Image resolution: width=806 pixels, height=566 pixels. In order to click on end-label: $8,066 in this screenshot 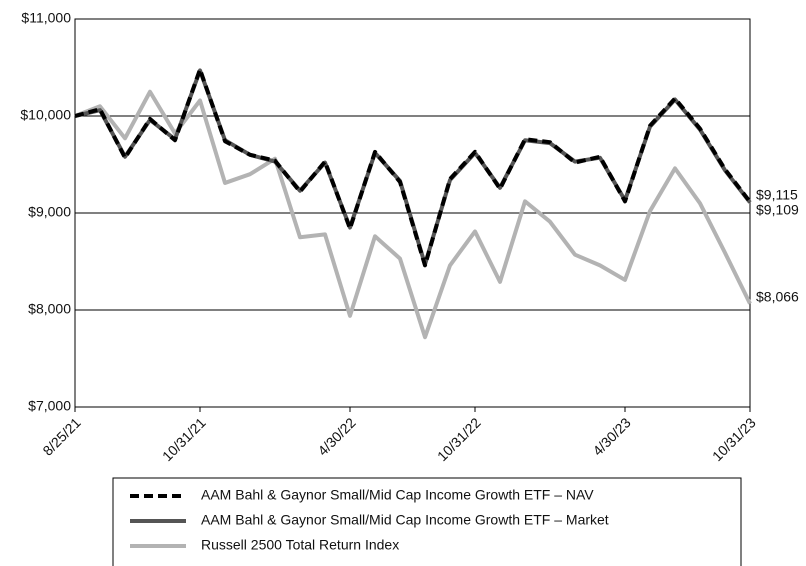, I will do `click(777, 296)`.